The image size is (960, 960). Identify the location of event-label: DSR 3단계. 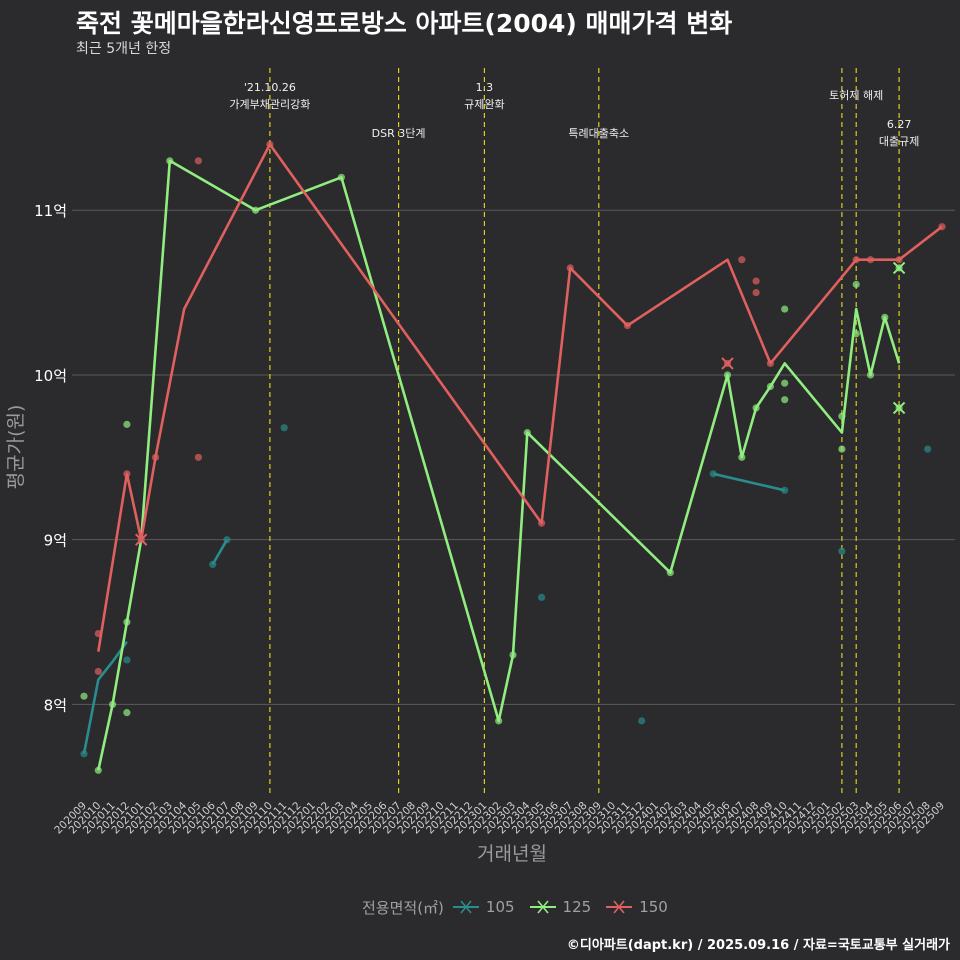
(399, 133).